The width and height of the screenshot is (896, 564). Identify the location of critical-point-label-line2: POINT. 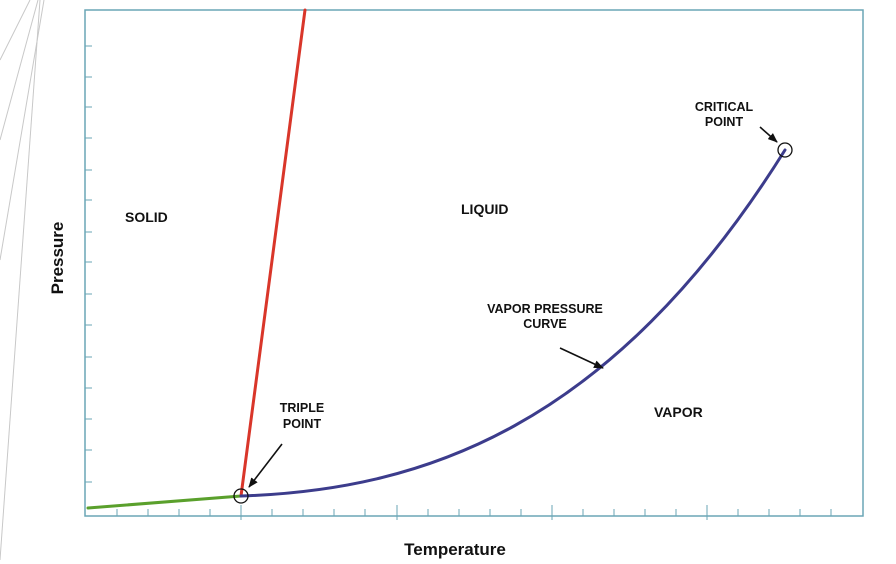
(724, 122).